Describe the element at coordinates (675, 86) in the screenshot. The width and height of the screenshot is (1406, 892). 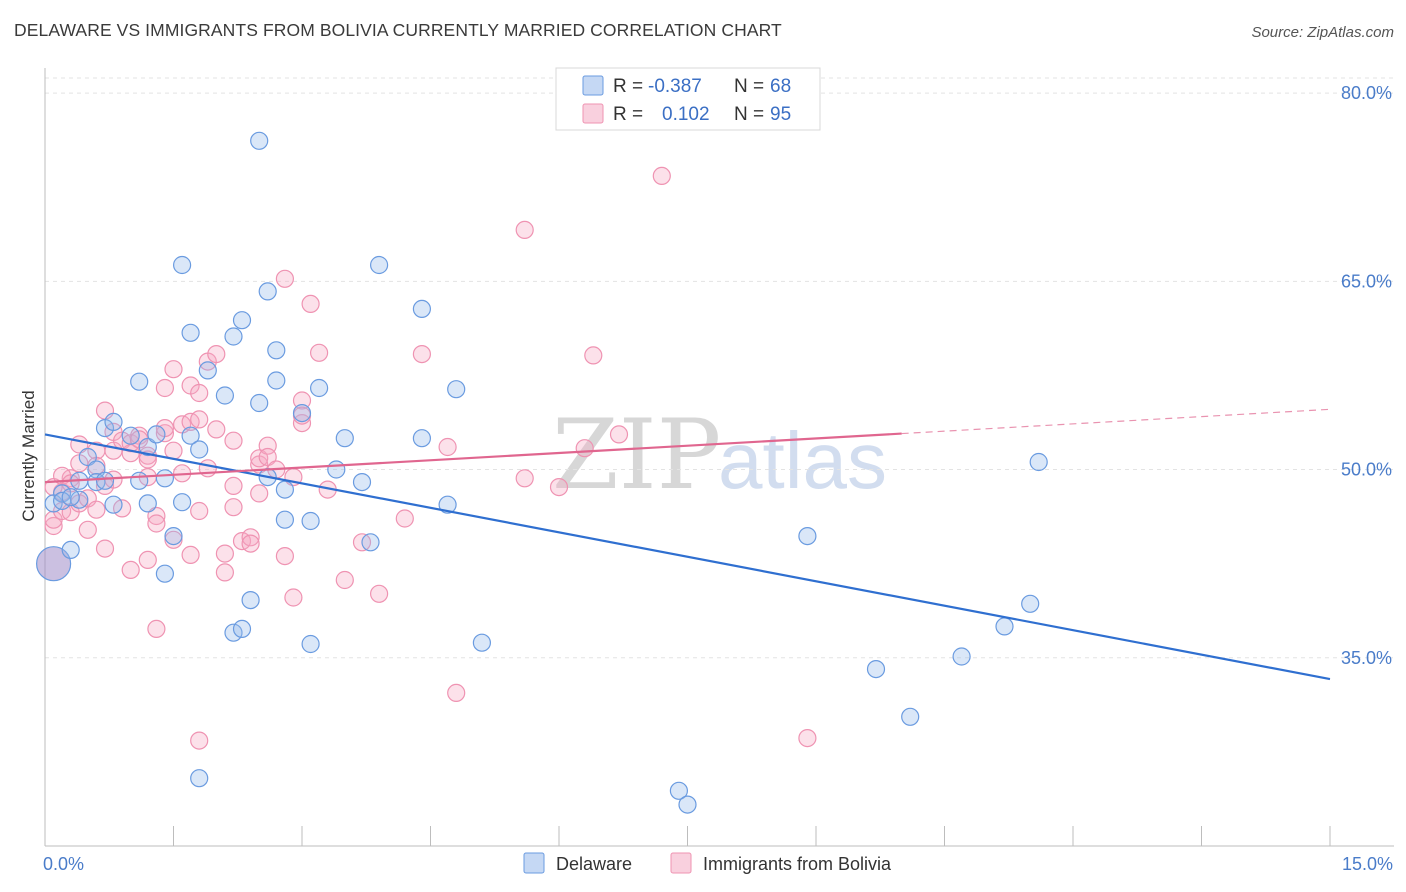
I see `legend-r-value: -0.387` at that location.